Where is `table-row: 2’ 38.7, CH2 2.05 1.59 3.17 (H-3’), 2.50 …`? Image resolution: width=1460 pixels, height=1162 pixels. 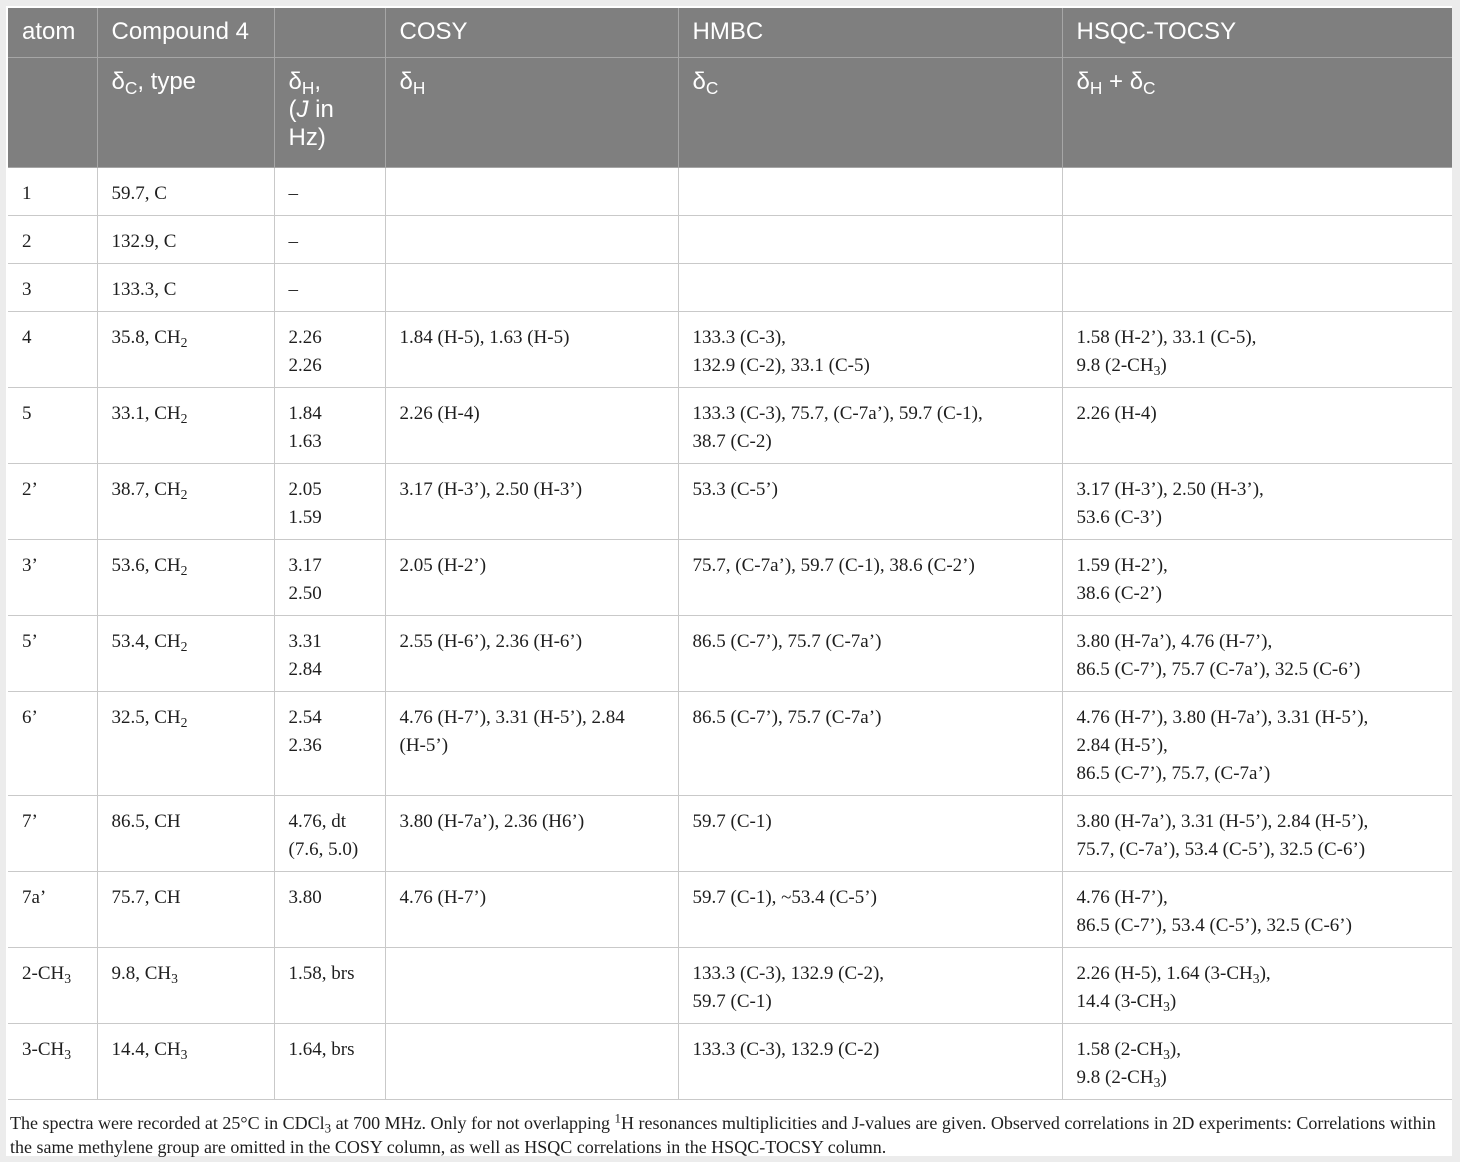 table-row: 2’ 38.7, CH2 2.05 1.59 3.17 (H-3’), 2.50 … is located at coordinates (730, 501).